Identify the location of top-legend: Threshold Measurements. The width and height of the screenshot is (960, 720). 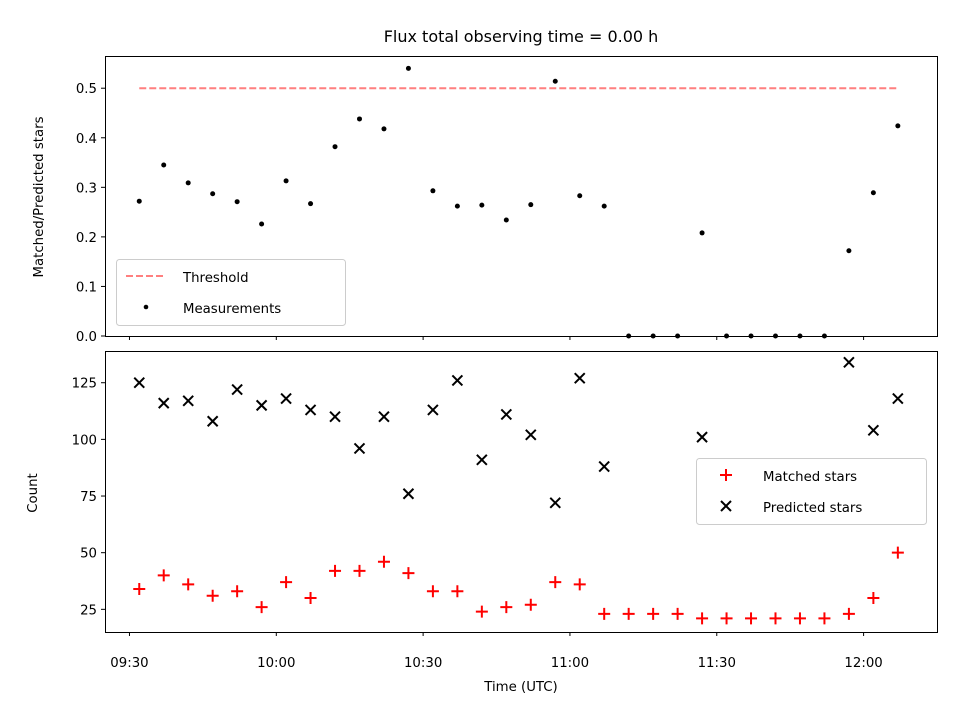
(231, 292).